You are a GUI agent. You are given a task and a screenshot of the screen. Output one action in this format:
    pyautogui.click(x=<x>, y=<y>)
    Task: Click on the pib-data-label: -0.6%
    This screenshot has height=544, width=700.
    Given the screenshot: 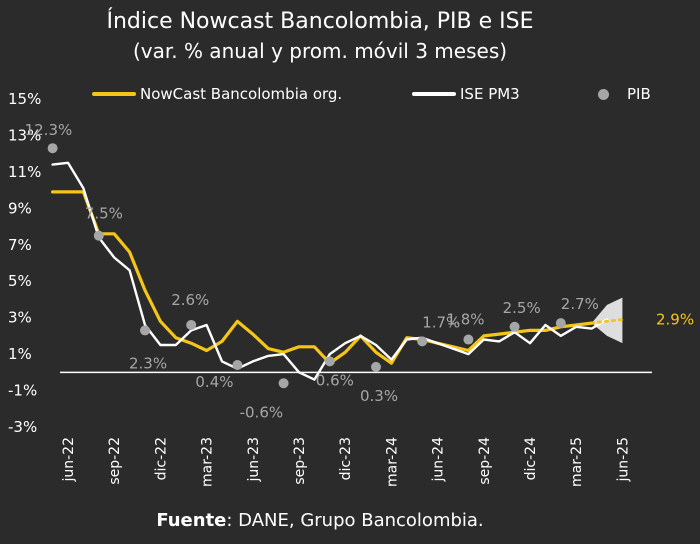 What is the action you would take?
    pyautogui.click(x=262, y=412)
    